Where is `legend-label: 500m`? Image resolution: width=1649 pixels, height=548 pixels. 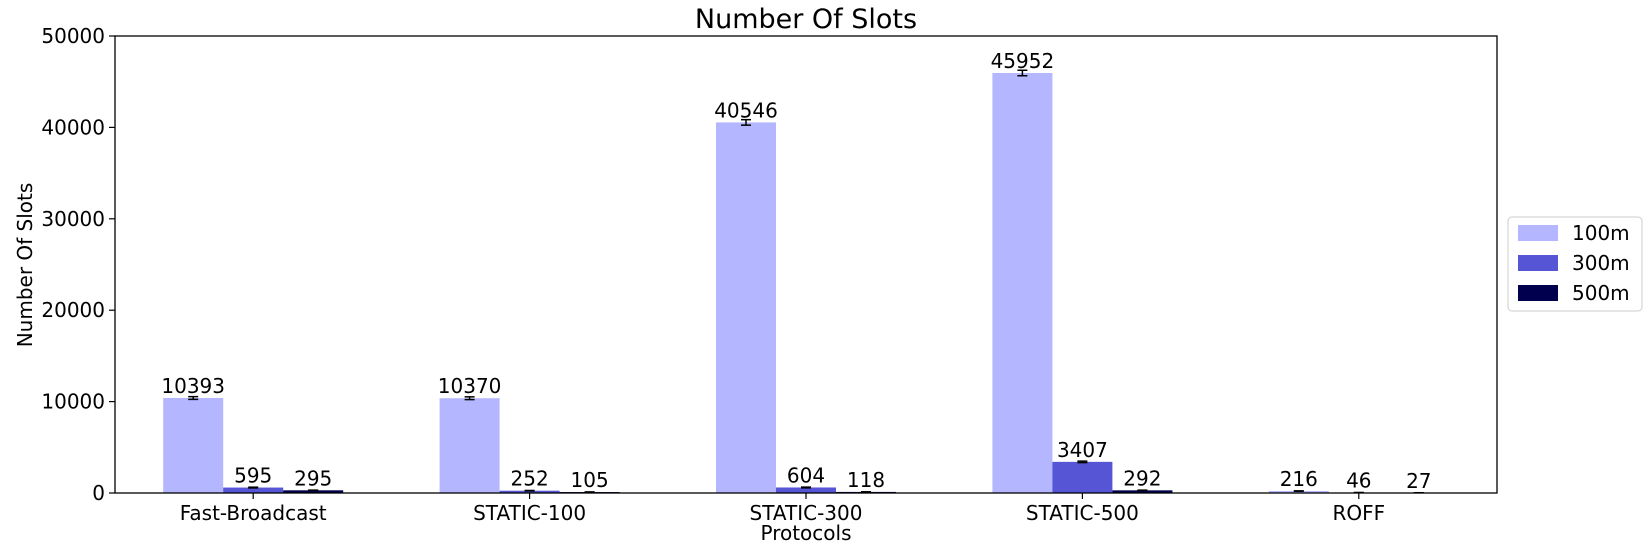 legend-label: 500m is located at coordinates (1601, 293).